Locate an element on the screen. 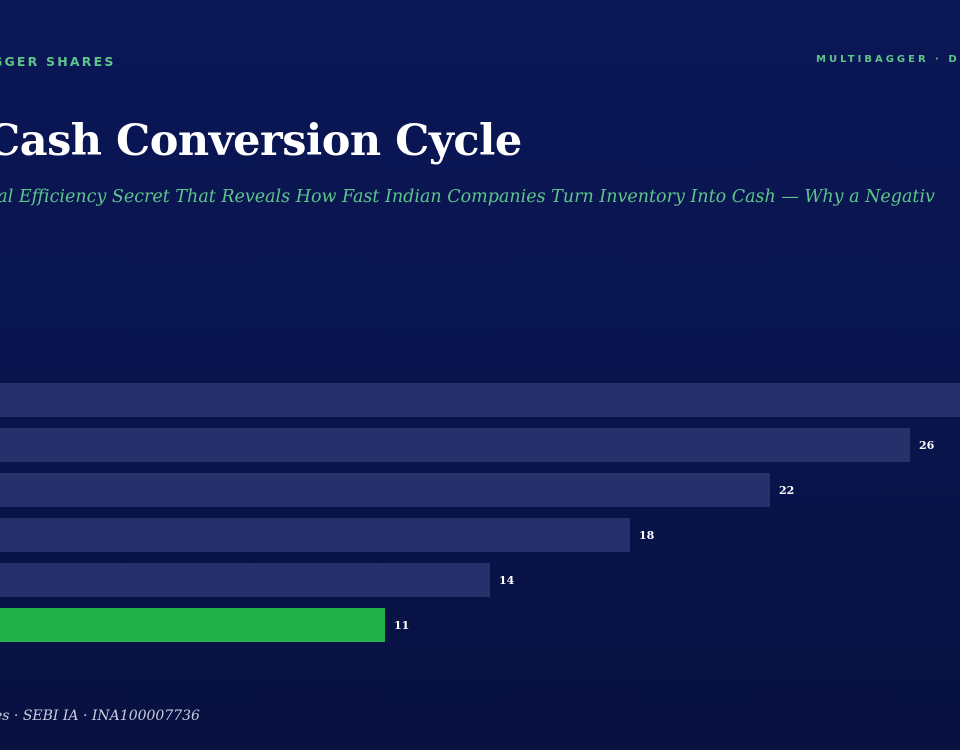  bar-value-label: 18 is located at coordinates (647, 535).